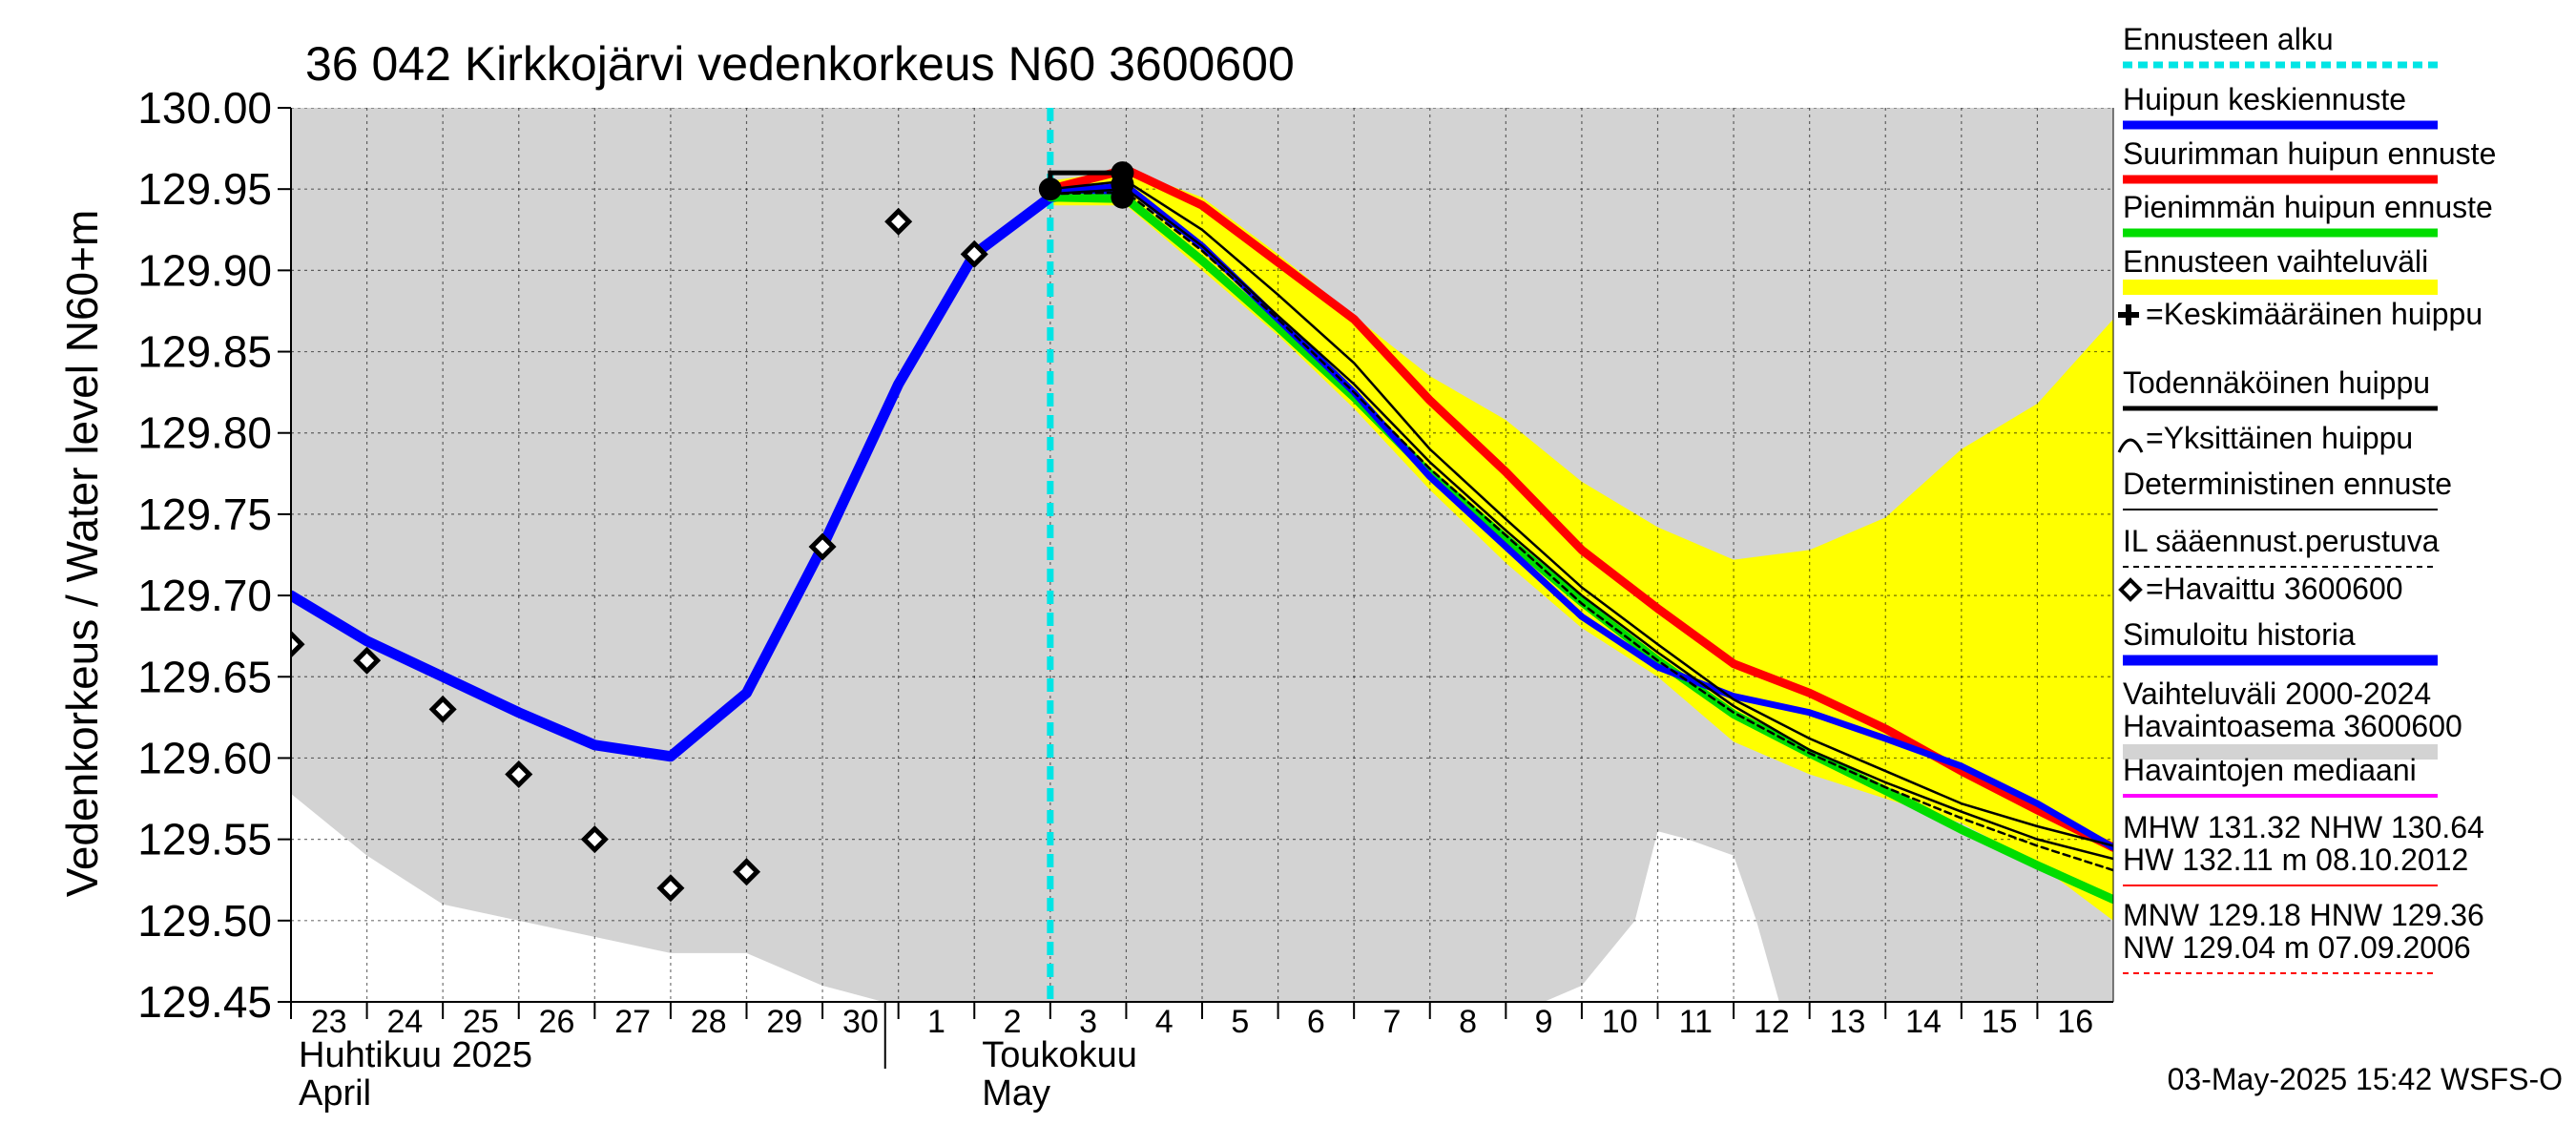 The image size is (2576, 1145). I want to click on legend-label: NW 129.04 m 07.09.2006, so click(2297, 948).